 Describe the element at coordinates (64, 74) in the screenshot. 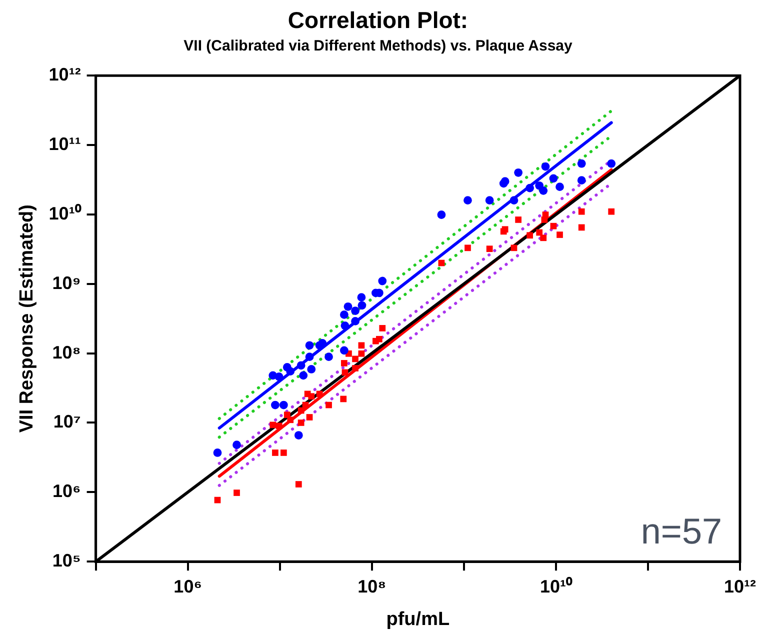

I see `y-tick-label: 10¹²` at that location.